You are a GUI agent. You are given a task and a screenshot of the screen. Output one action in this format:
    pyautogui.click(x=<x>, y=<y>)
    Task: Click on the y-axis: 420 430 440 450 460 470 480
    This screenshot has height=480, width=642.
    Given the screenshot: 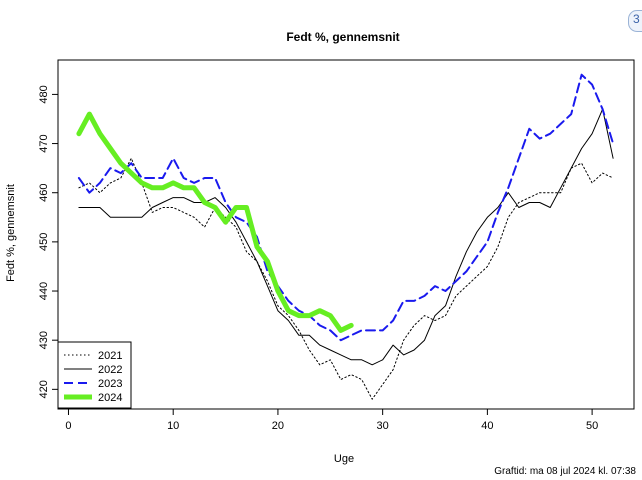 What is the action you would take?
    pyautogui.click(x=48, y=242)
    